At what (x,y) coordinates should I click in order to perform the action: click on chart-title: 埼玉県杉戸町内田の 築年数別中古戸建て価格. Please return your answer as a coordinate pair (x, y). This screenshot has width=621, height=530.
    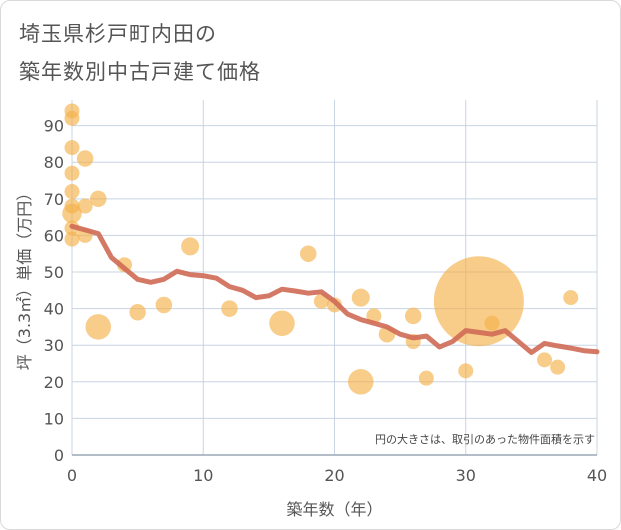
    Looking at the image, I should click on (140, 53).